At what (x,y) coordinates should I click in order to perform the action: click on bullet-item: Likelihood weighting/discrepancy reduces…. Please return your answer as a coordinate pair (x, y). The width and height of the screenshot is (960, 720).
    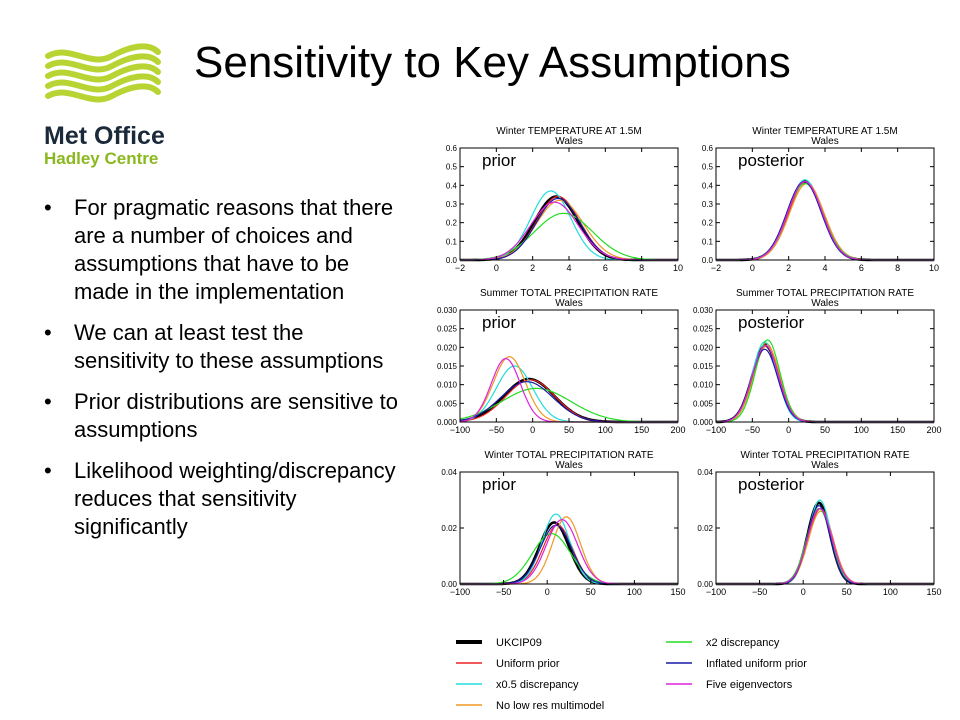
    Looking at the image, I should click on (224, 499).